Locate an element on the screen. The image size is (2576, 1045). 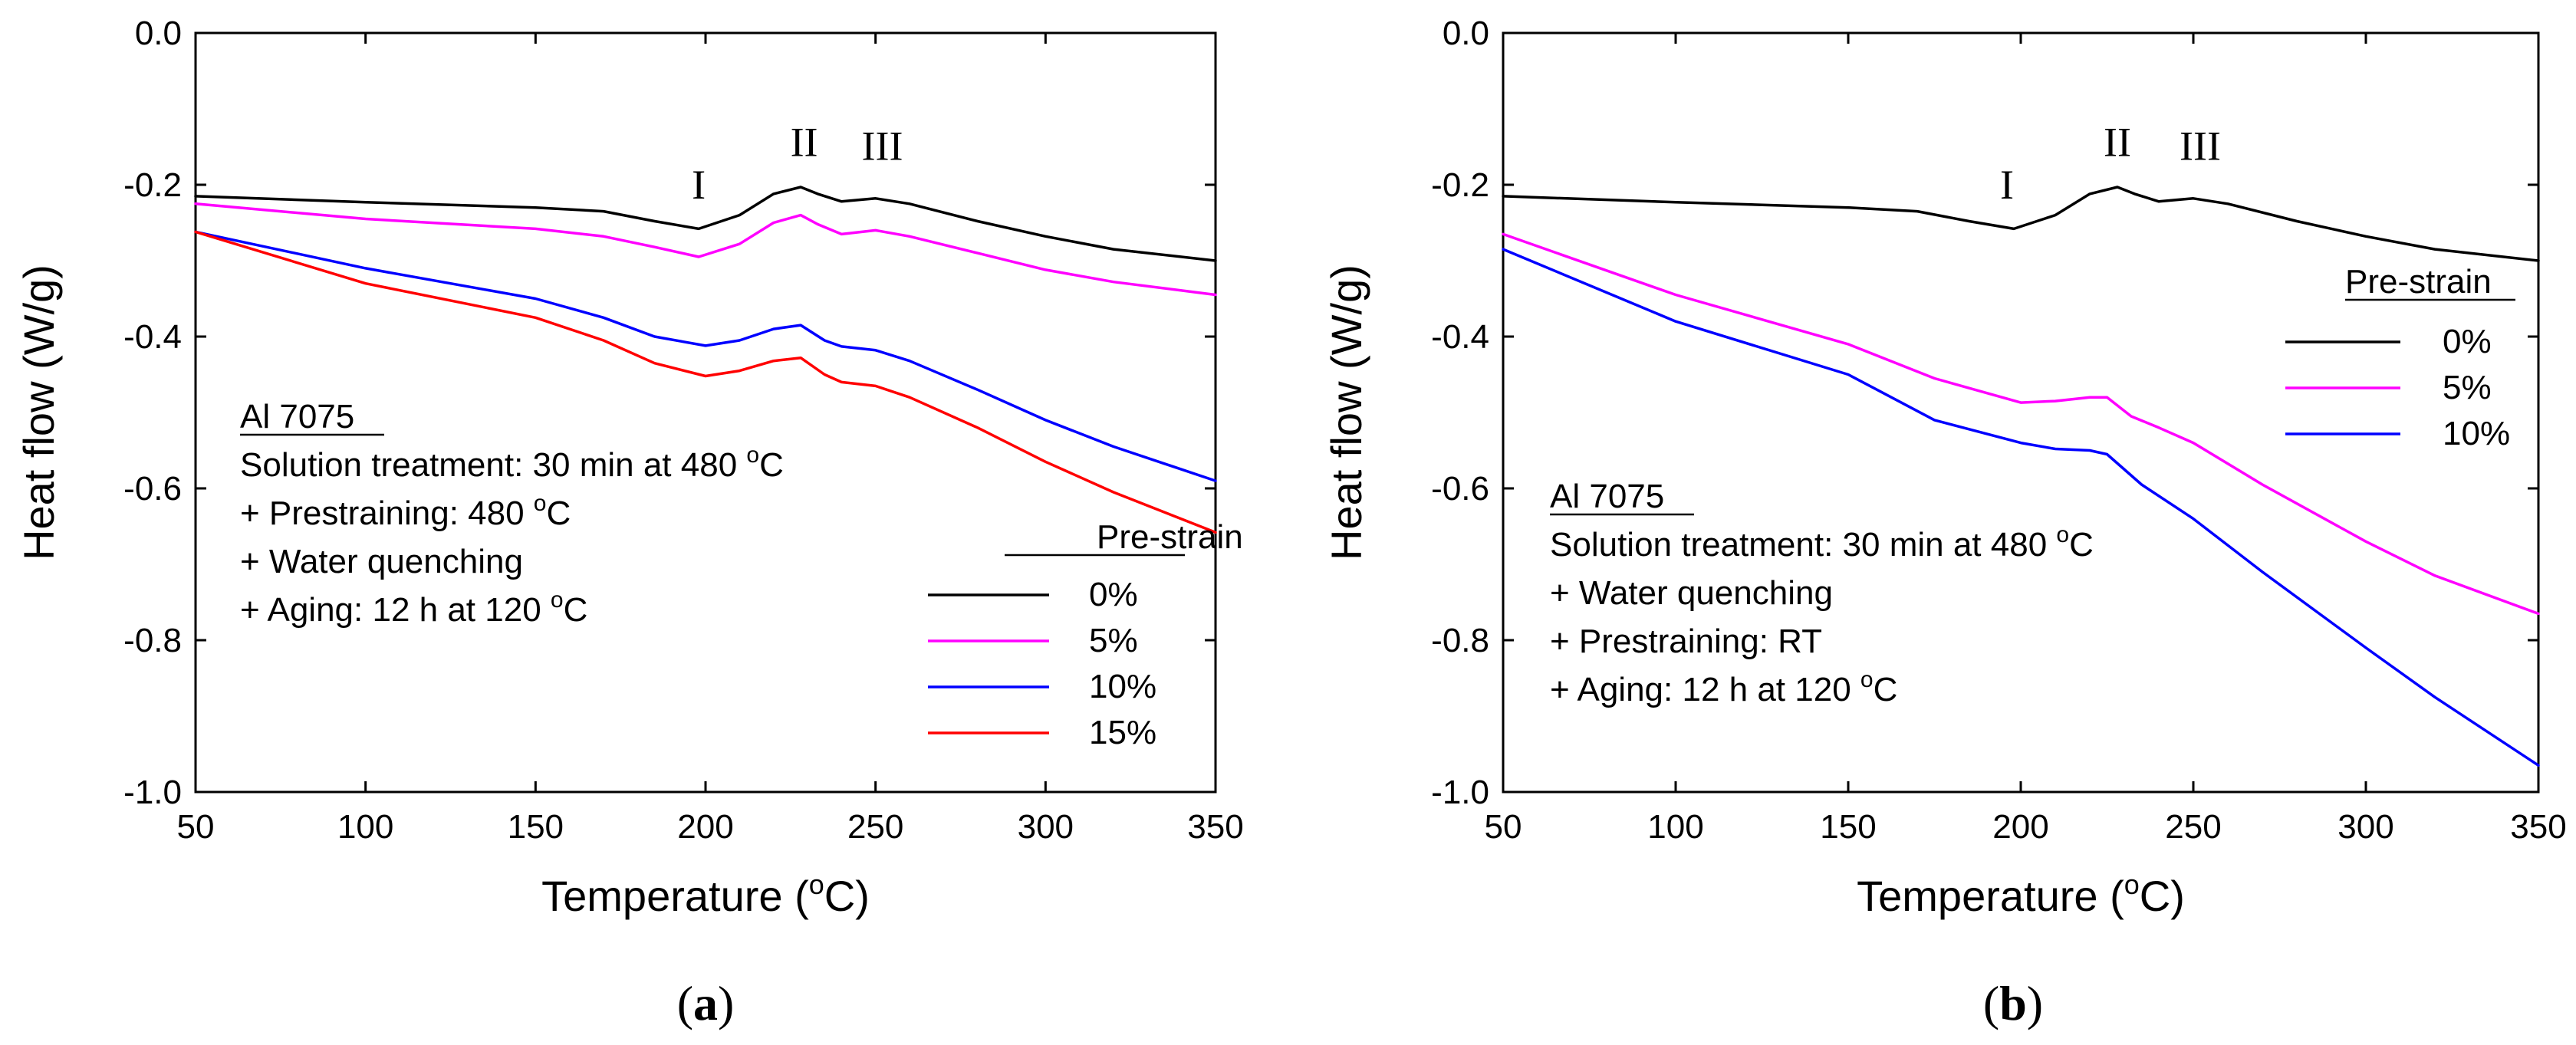
annotation-line: + Prestraining: RT is located at coordinates (1686, 641).